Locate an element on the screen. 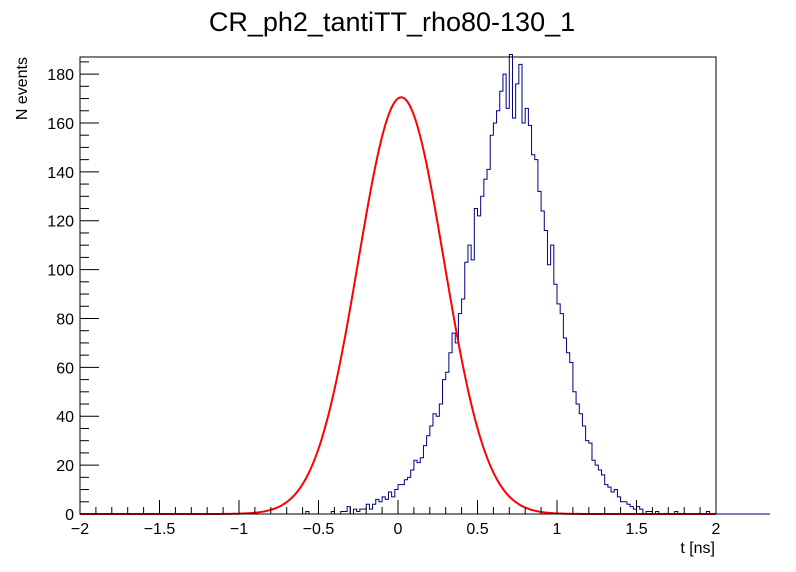 The image size is (796, 572). x-tick-label: −0.5 is located at coordinates (319, 529).